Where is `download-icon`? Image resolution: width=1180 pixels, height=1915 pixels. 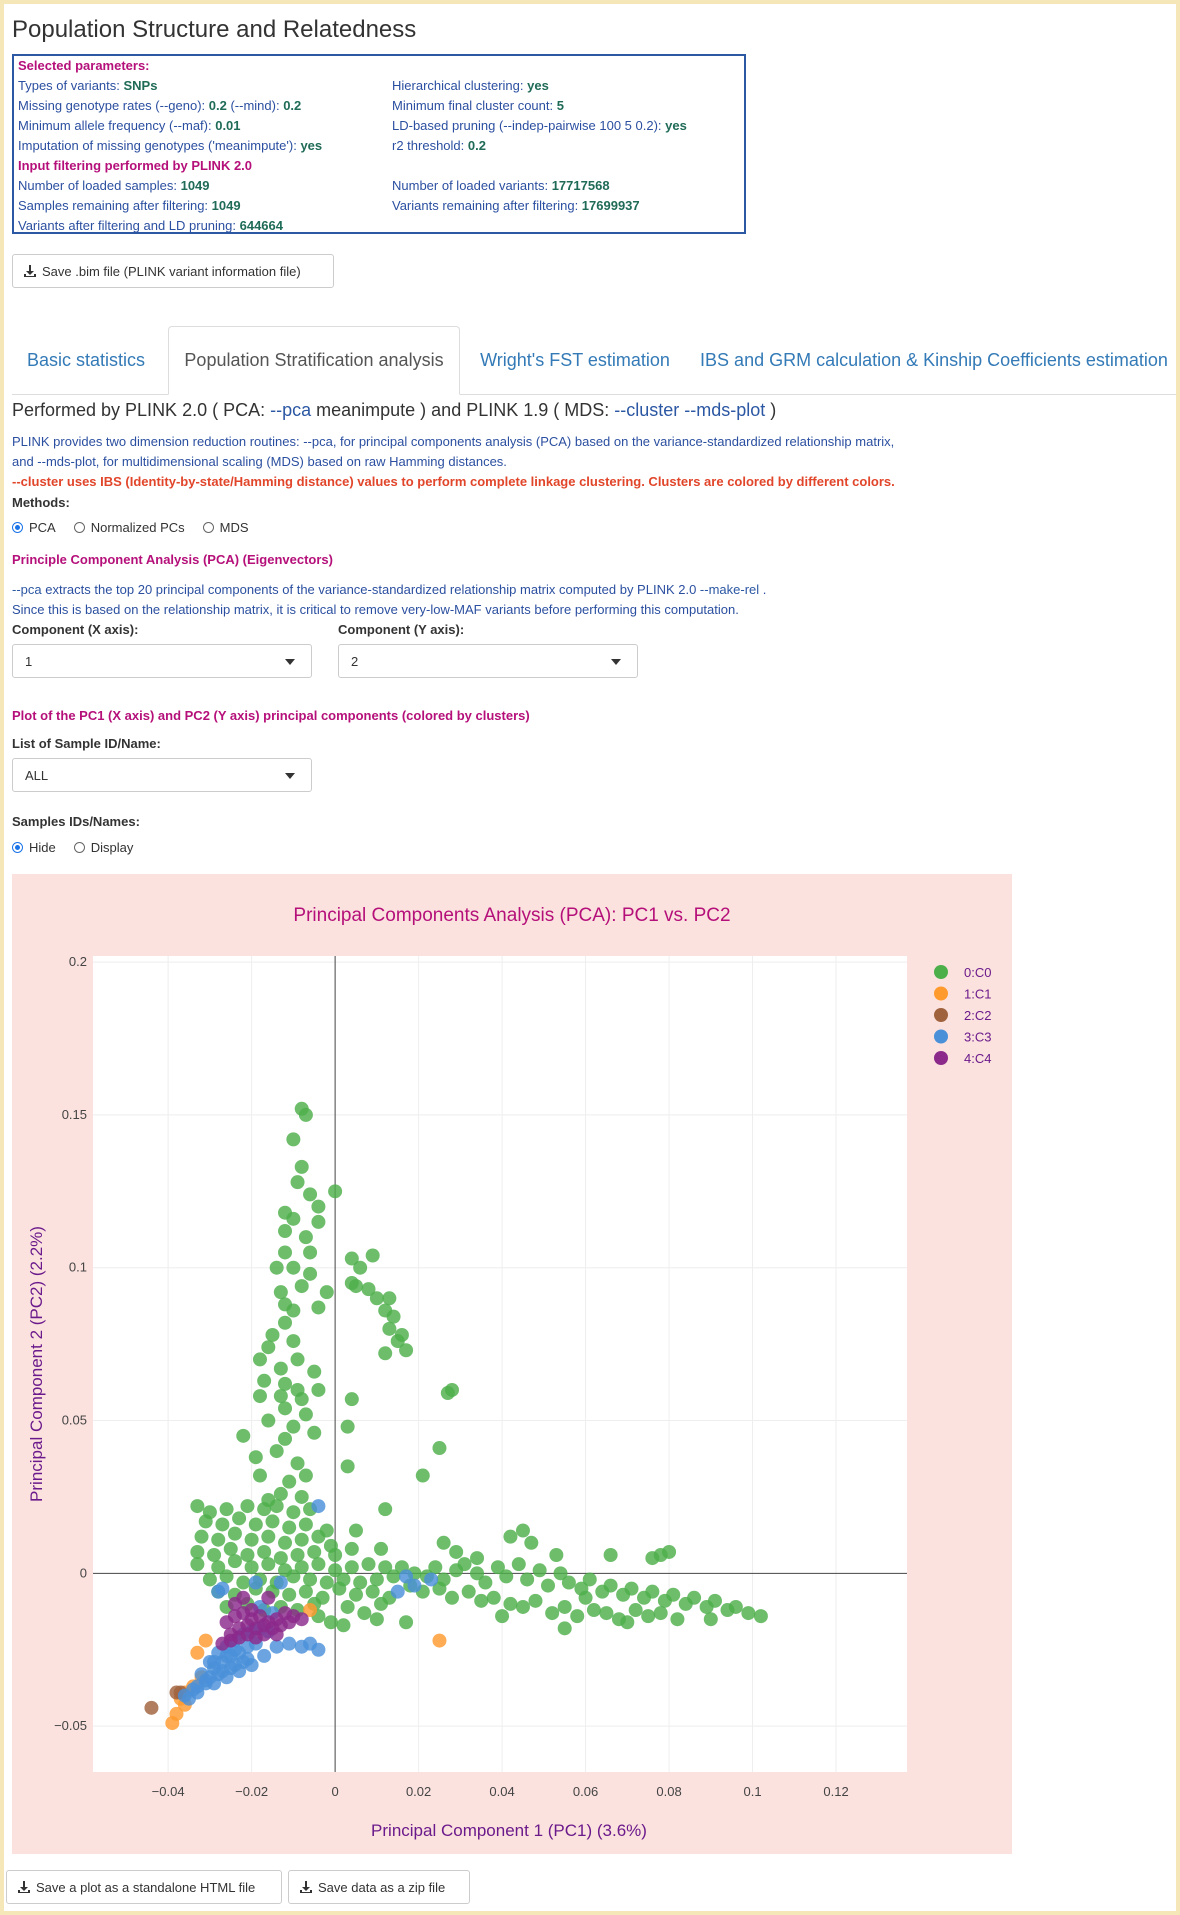
download-icon is located at coordinates (30, 271).